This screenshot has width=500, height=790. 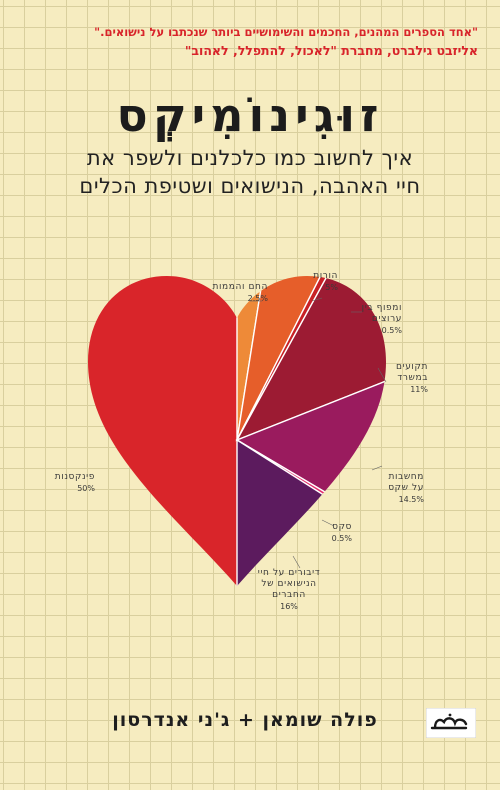 I want to click on slice-label-text: מחשבות על שקס, so click(x=406, y=482).